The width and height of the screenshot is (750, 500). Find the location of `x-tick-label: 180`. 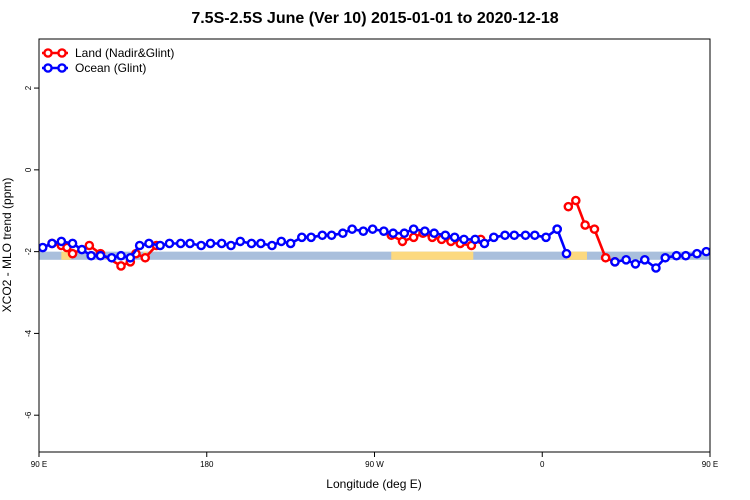

x-tick-label: 180 is located at coordinates (207, 464).